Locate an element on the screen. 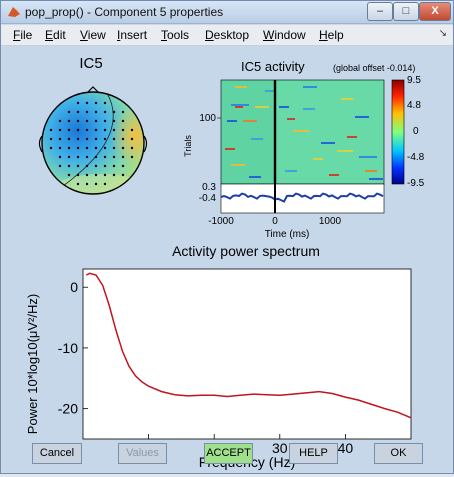 The height and width of the screenshot is (477, 454). erp-xtick-0: 0 is located at coordinates (275, 221).